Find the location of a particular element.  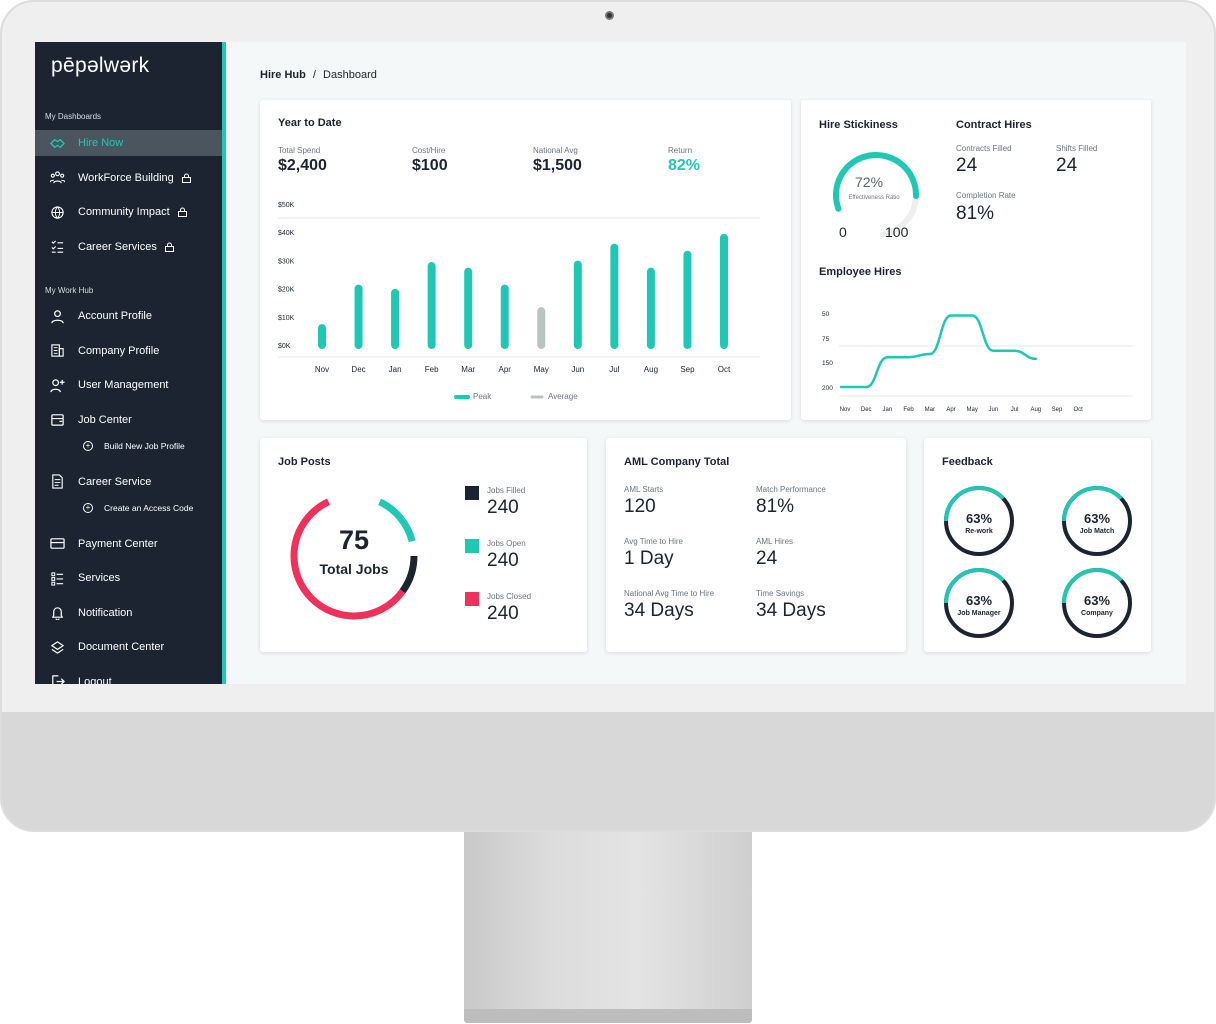

employee-hires-title: Employee Hires is located at coordinates (860, 272).